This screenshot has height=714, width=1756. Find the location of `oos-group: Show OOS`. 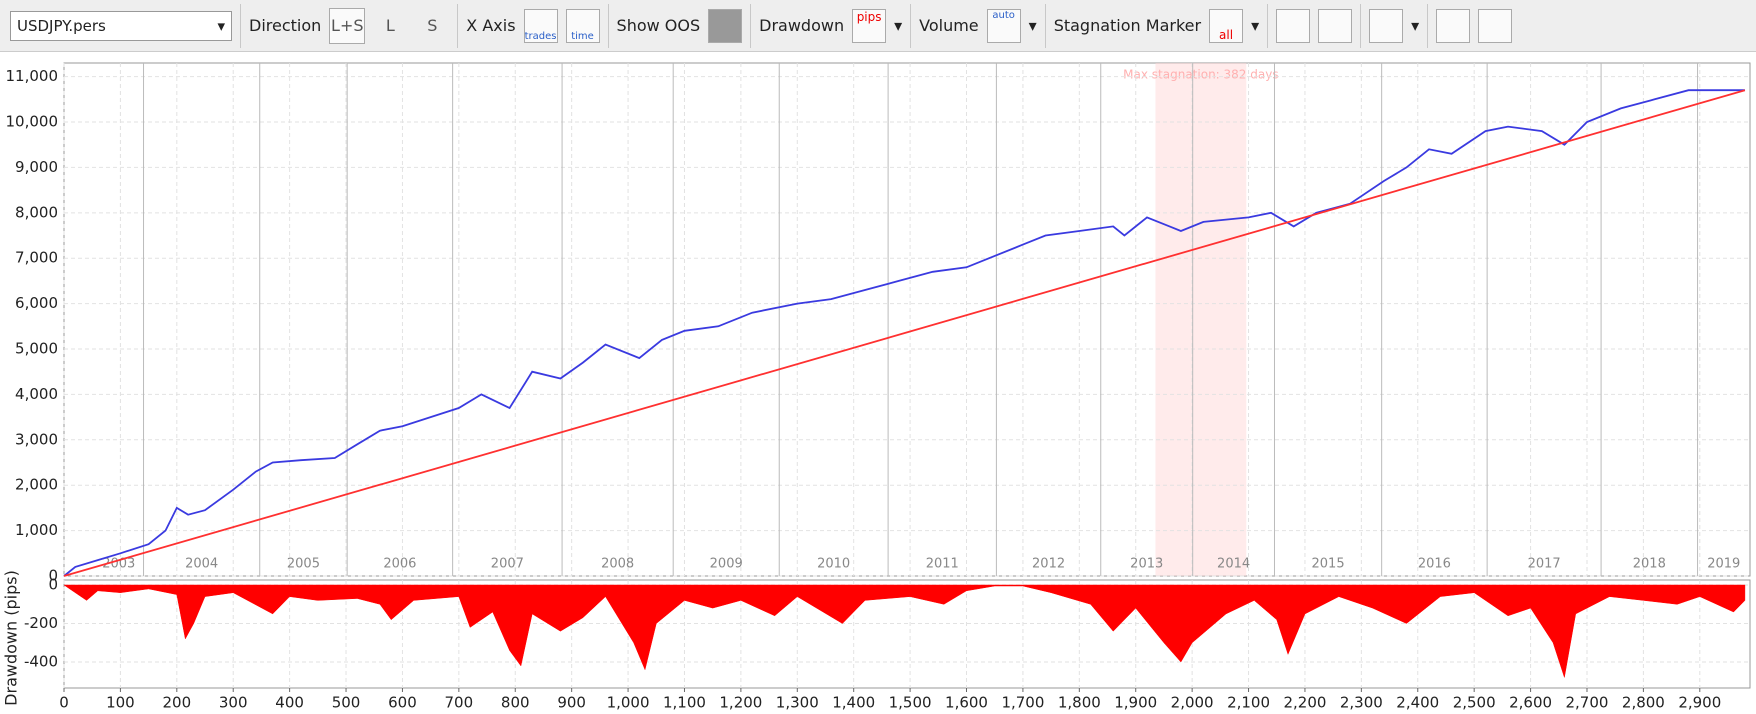

oos-group: Show OOS is located at coordinates (680, 25).